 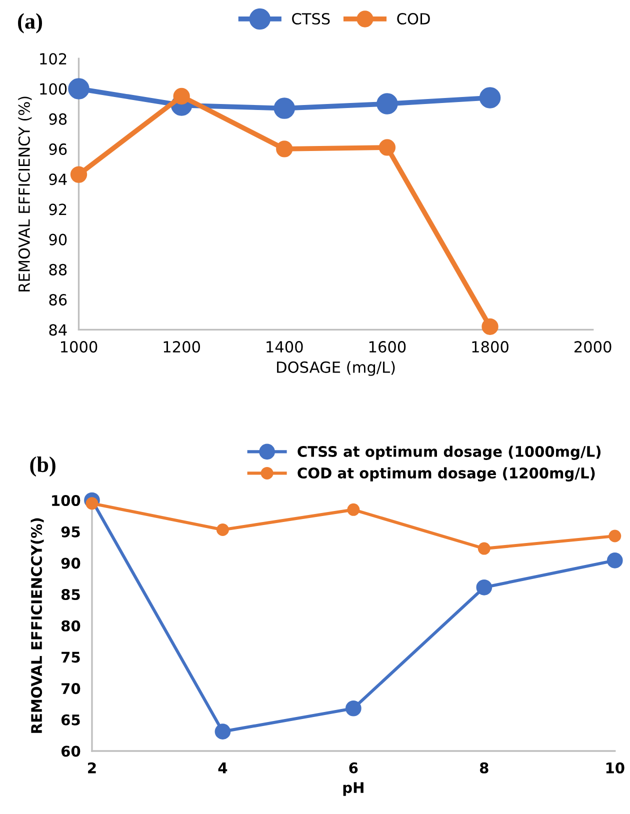 What do you see at coordinates (70, 720) in the screenshot?
I see `y-tick-label: 65` at bounding box center [70, 720].